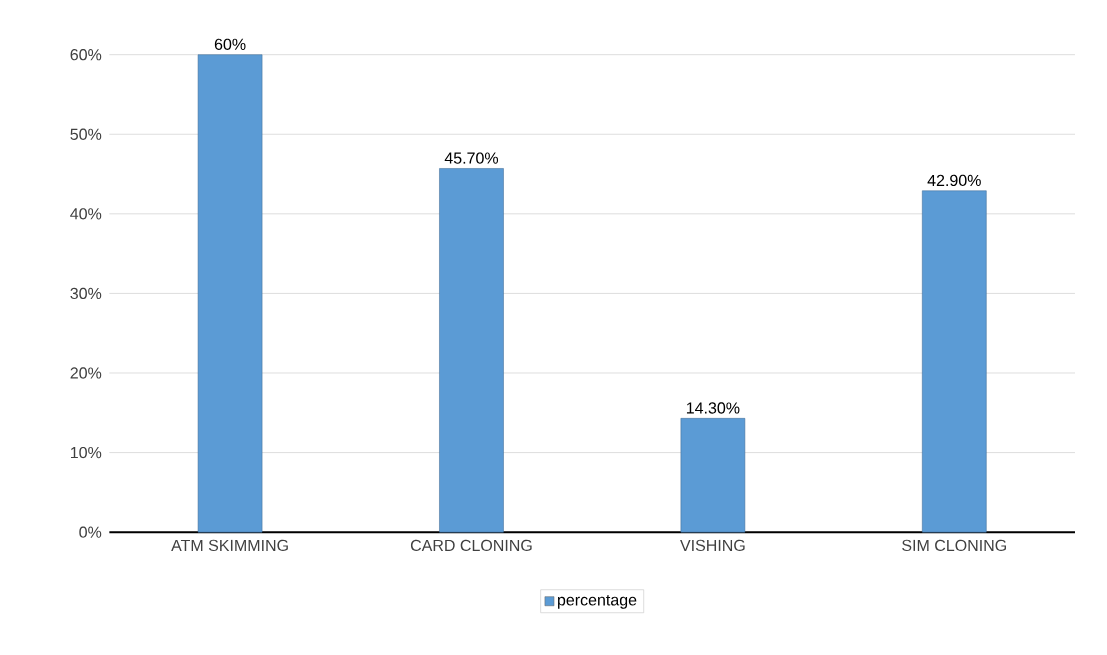  What do you see at coordinates (954, 545) in the screenshot?
I see `x-tick-label: SIM CLONING` at bounding box center [954, 545].